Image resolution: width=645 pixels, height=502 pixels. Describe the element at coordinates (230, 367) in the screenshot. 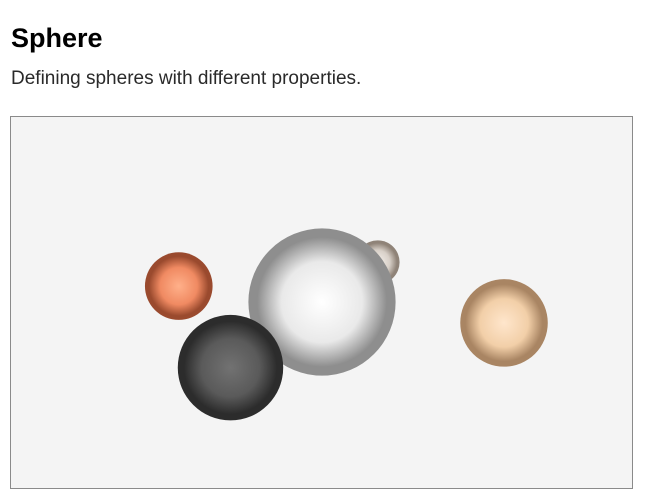

I see `sphere-dark-gray` at that location.